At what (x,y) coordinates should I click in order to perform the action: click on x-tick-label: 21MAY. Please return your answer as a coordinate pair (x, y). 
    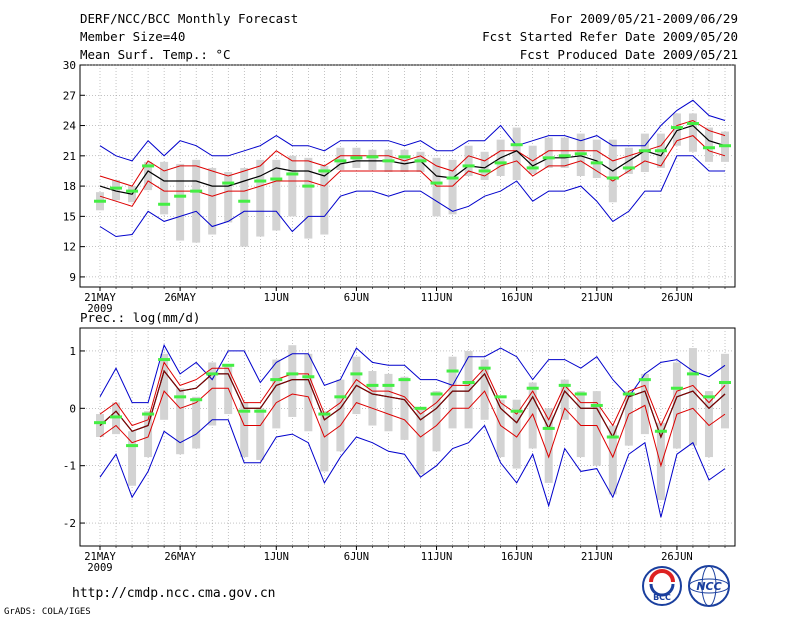
    Looking at the image, I should click on (100, 557).